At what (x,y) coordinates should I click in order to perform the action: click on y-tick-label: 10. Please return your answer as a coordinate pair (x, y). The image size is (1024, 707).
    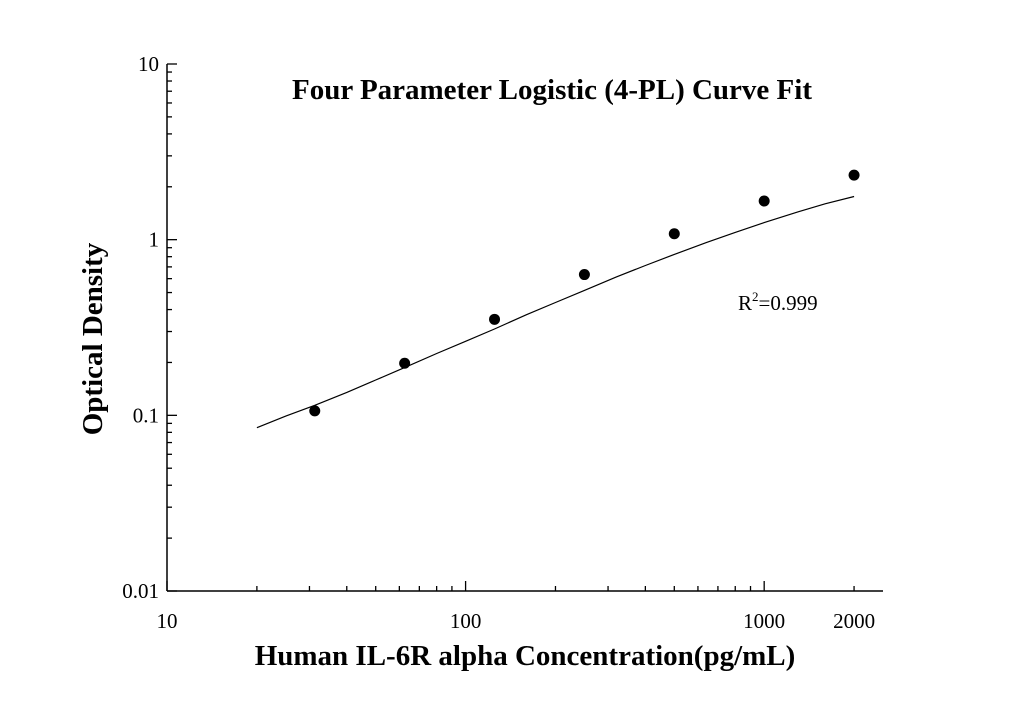
    Looking at the image, I should click on (148, 64).